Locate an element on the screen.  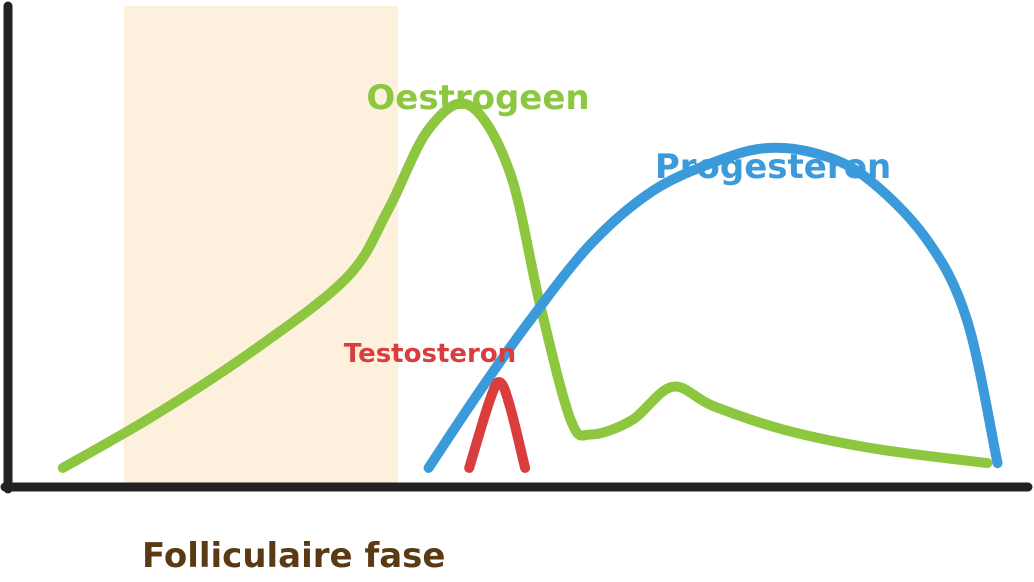
series-label-oestrogeen: Oestrogeen is located at coordinates (477, 98).